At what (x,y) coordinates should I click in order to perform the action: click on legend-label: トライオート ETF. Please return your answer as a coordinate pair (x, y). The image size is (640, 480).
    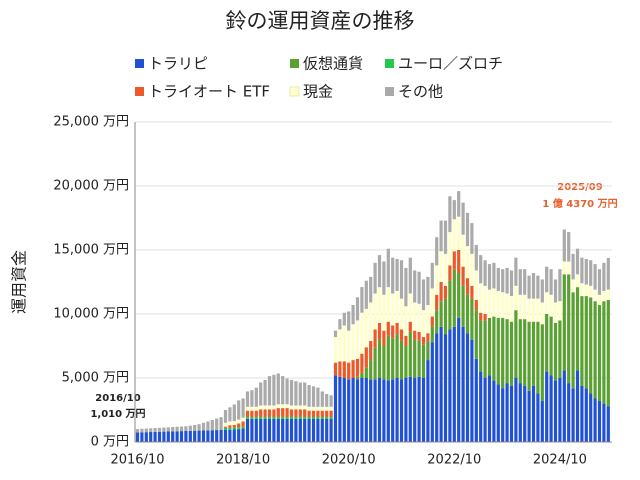
    Looking at the image, I should click on (209, 92).